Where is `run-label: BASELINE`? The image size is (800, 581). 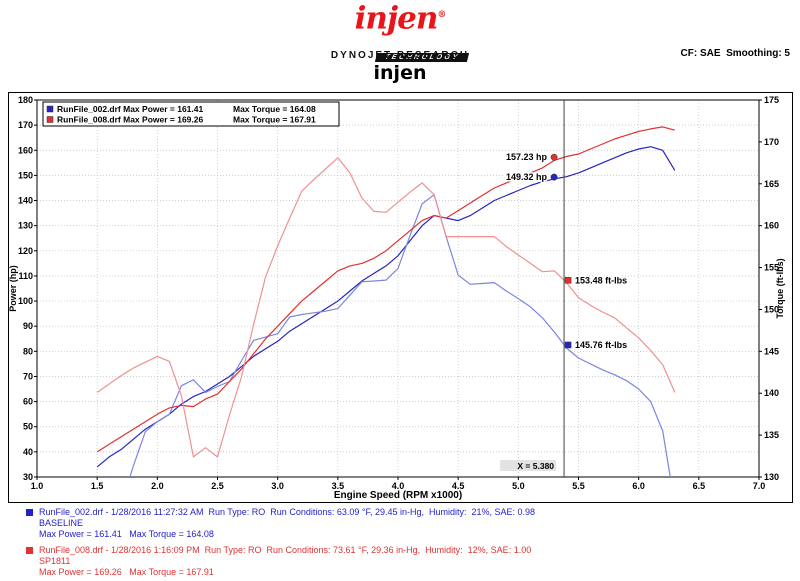 run-label: BASELINE is located at coordinates (61, 523).